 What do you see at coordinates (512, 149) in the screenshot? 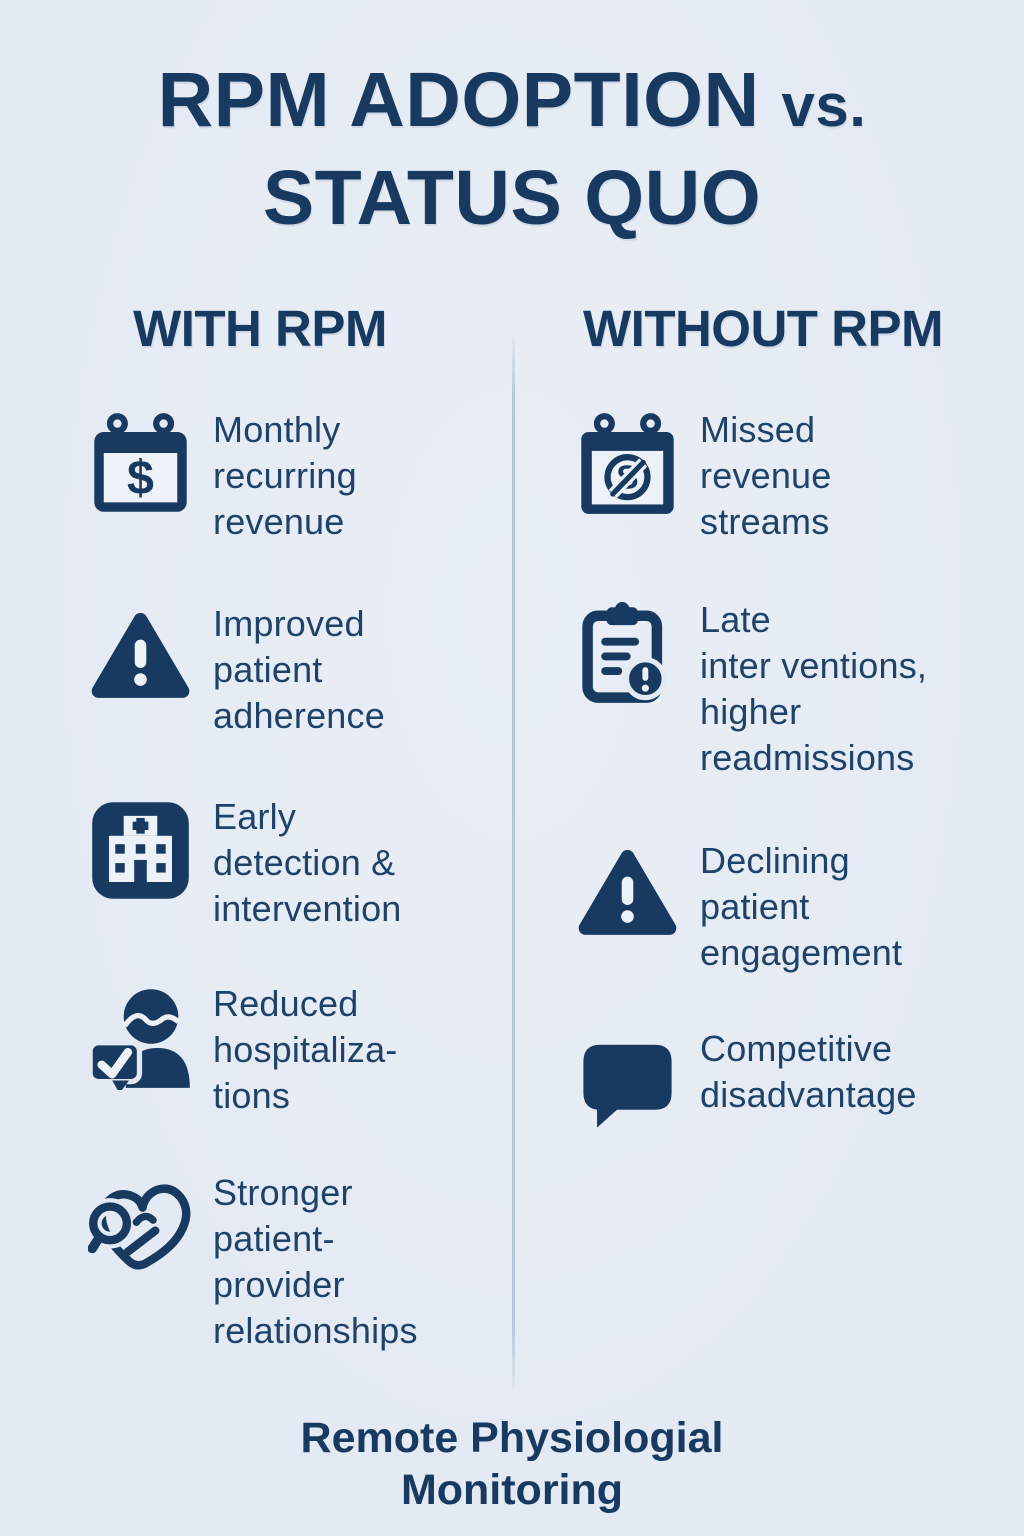
I see `page-title: RPM ADOPTION vs. STATUS QUO` at bounding box center [512, 149].